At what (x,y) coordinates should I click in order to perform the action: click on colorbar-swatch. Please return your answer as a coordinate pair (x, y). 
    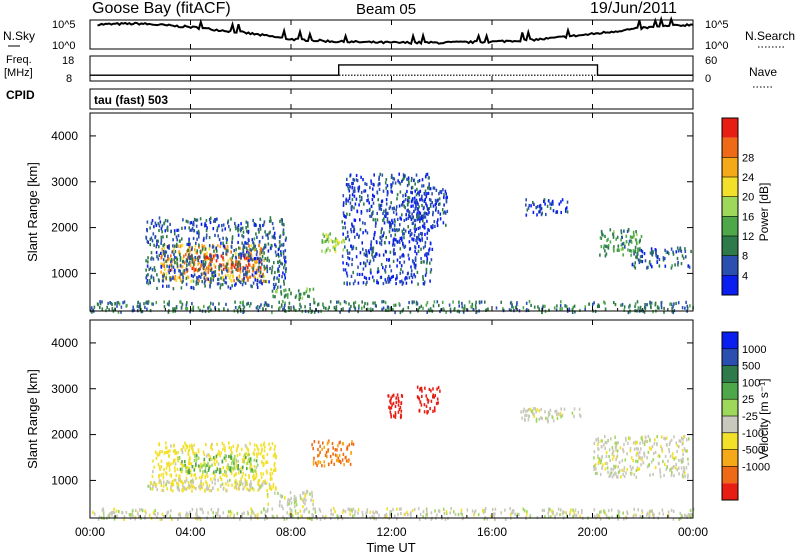
    Looking at the image, I should click on (730, 246).